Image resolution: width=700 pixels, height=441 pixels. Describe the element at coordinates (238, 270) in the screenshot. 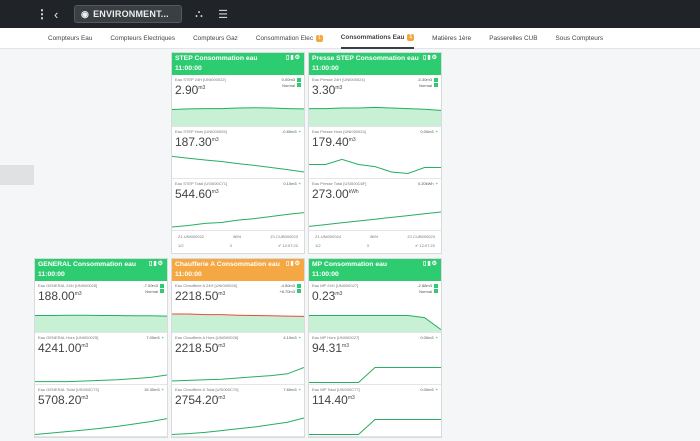

I see `card-header: Chaufferie A Consommation eau 11:00:00 ▯▮⚙` at that location.